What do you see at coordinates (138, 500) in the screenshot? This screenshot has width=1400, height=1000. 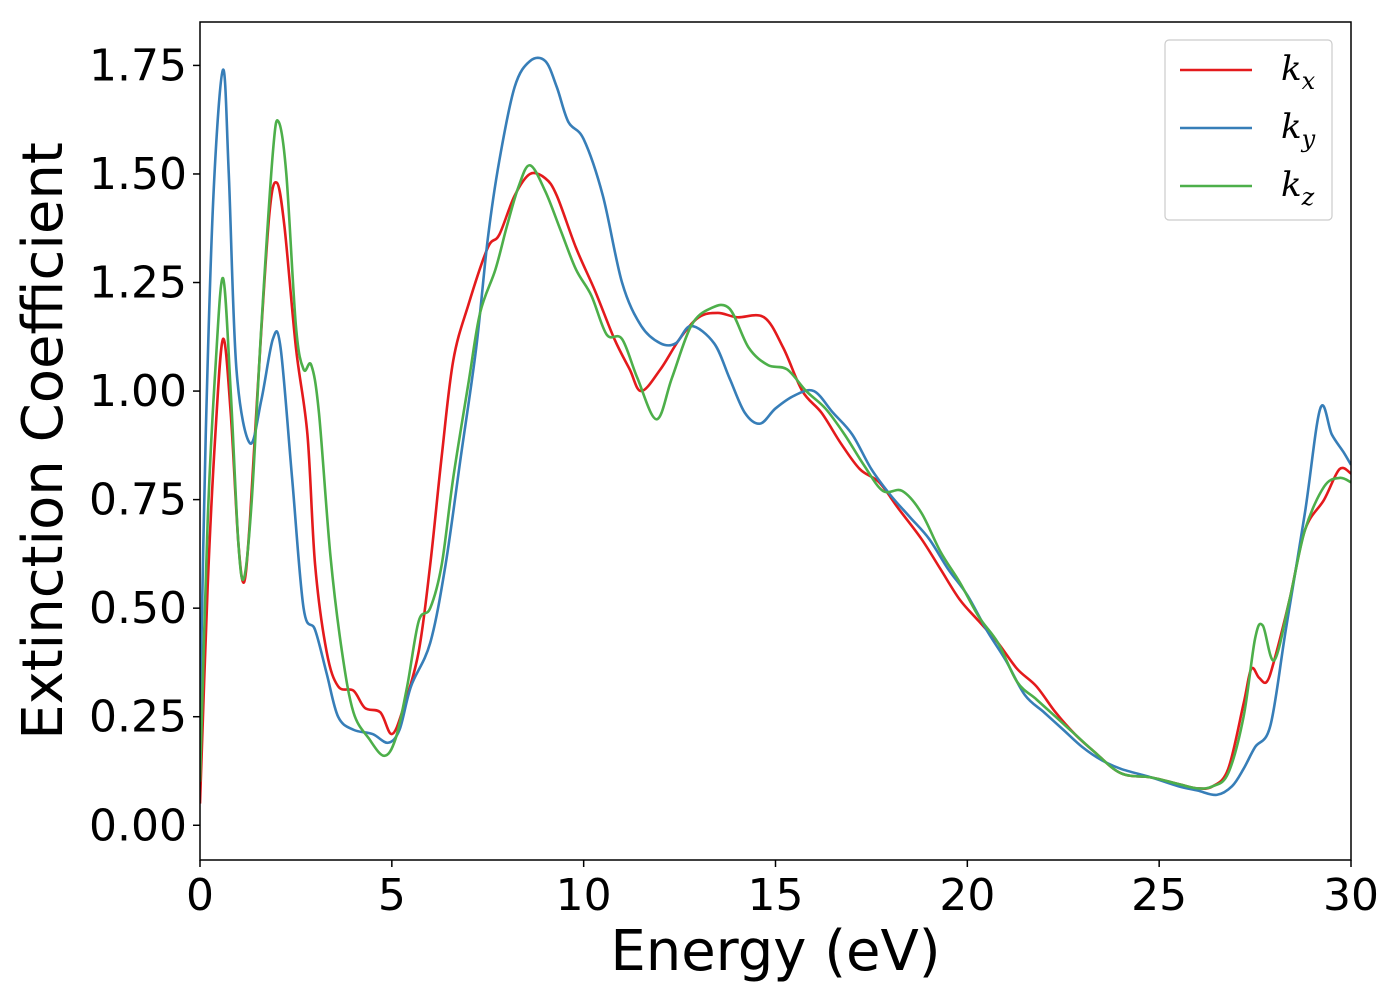 I see `y-tick-label: 0.75` at bounding box center [138, 500].